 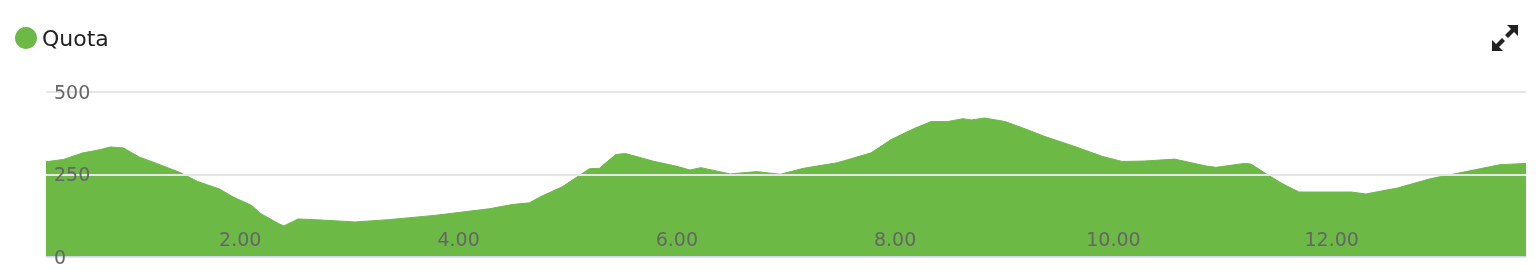 What do you see at coordinates (75, 38) in the screenshot?
I see `legend-label: Quota` at bounding box center [75, 38].